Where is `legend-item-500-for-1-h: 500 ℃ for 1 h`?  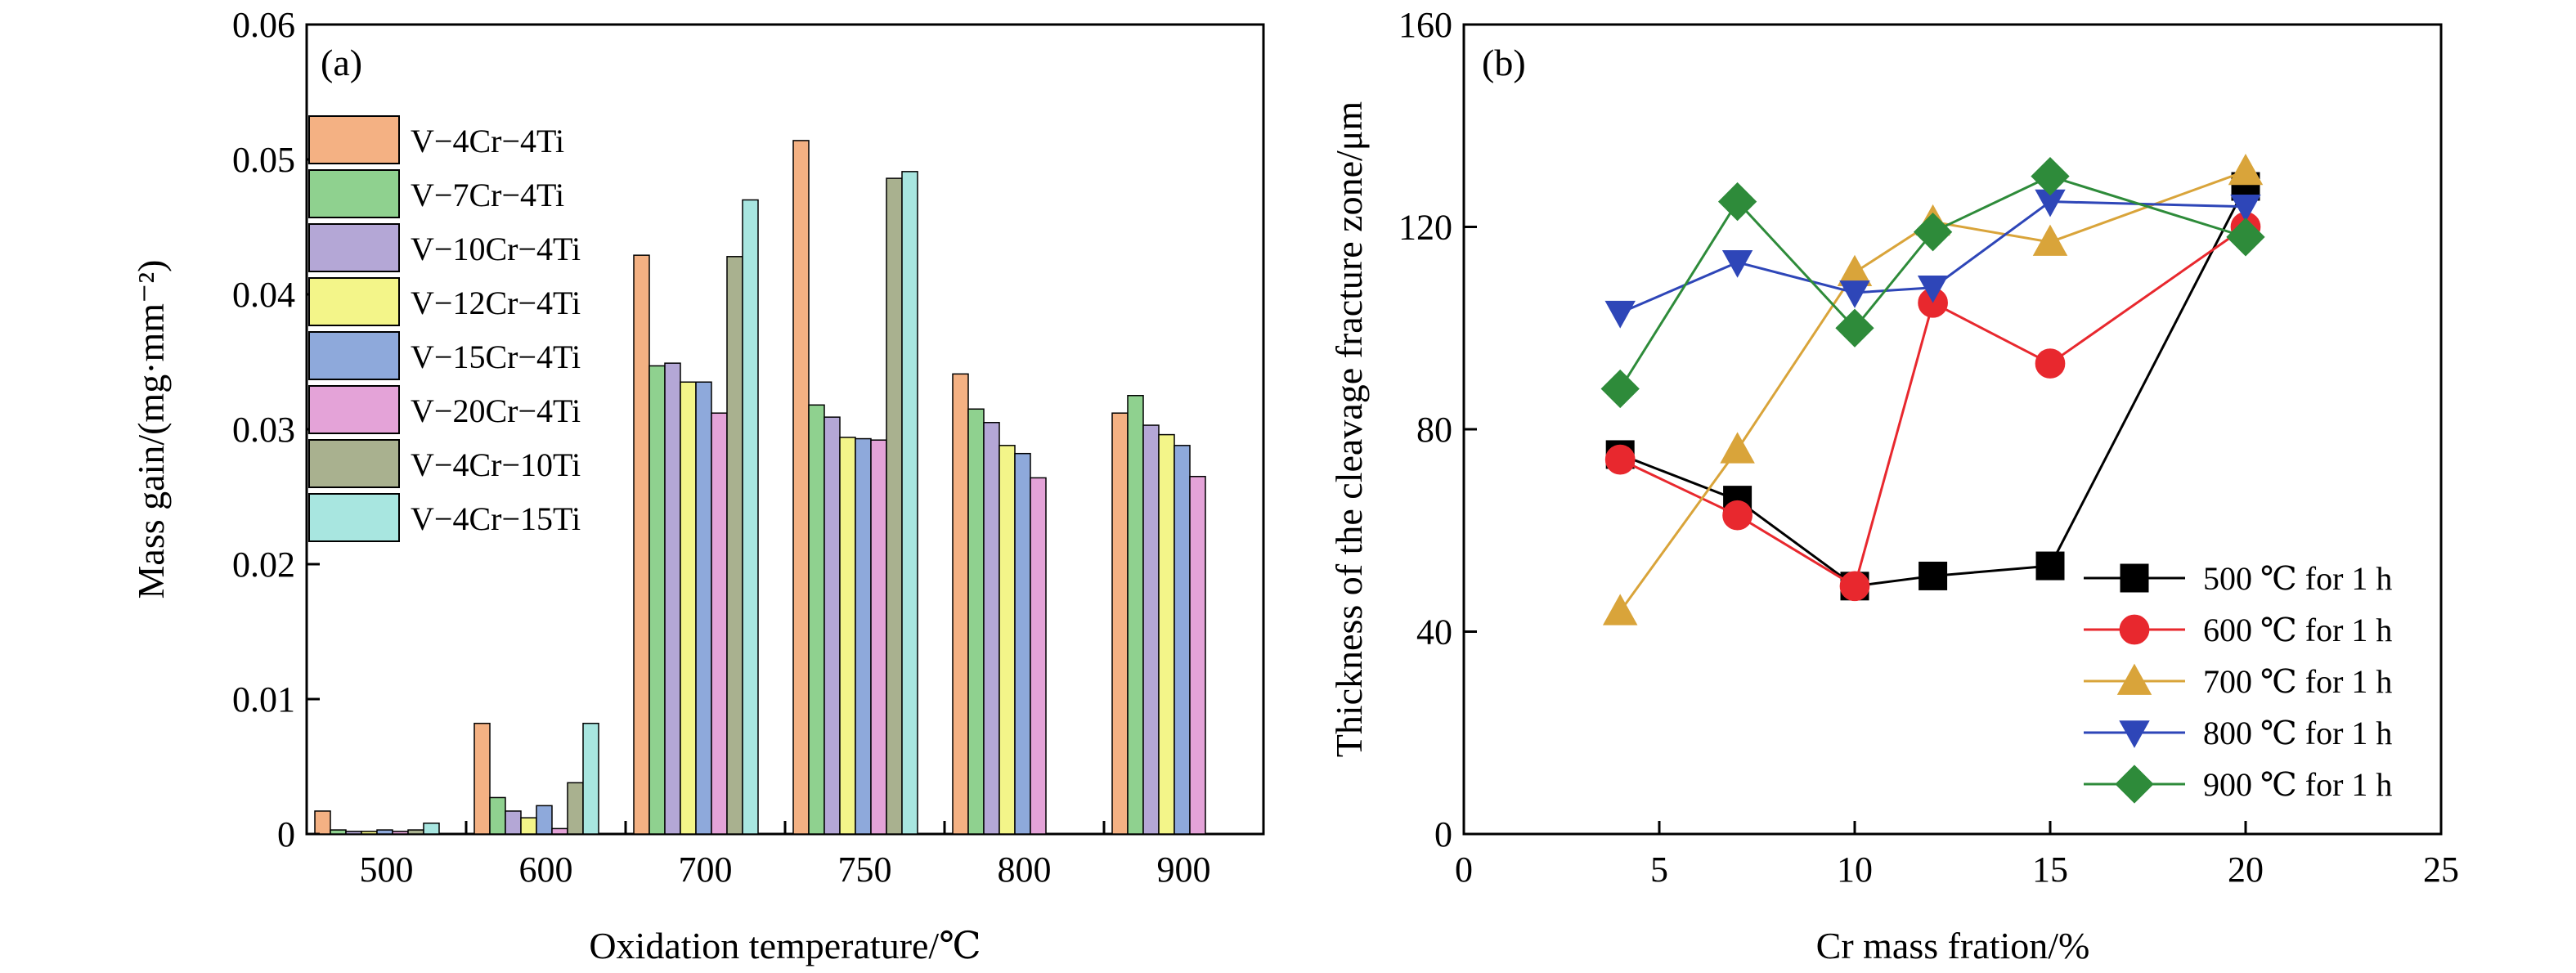
legend-item-500-for-1-h: 500 ℃ for 1 h is located at coordinates (2238, 578).